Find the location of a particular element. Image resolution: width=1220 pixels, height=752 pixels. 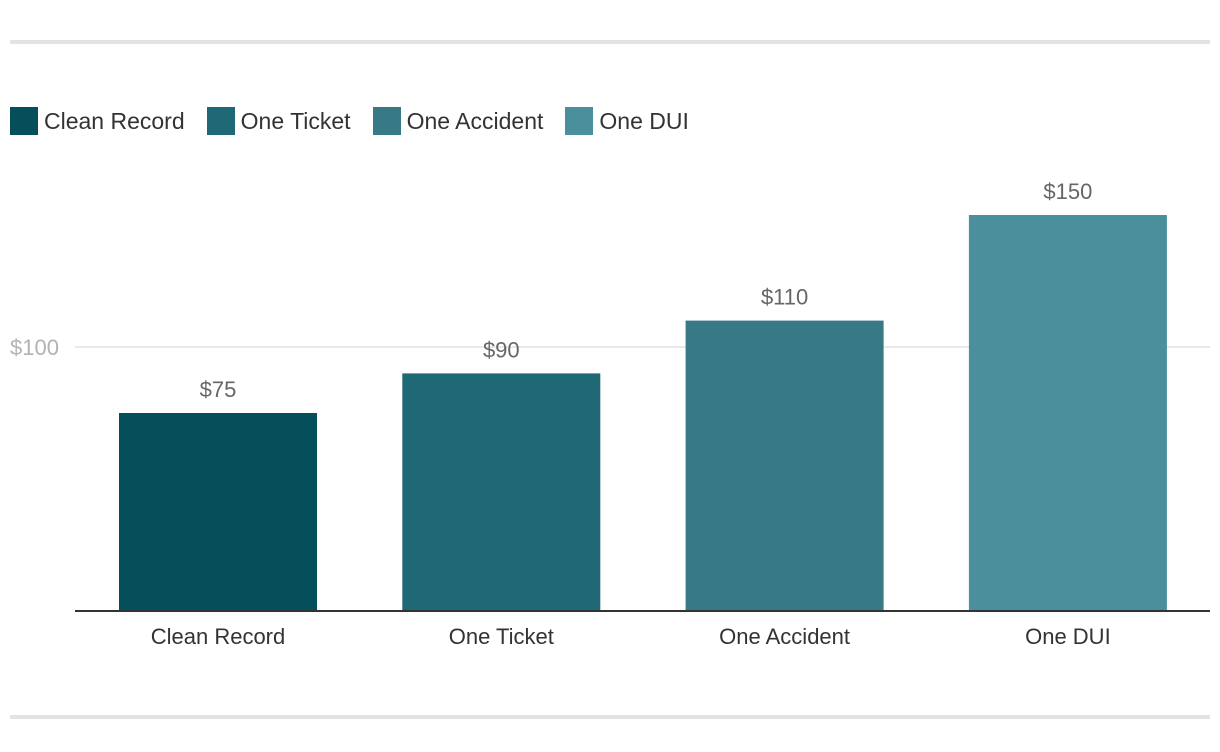

y-tick-label: $100 is located at coordinates (34, 347).